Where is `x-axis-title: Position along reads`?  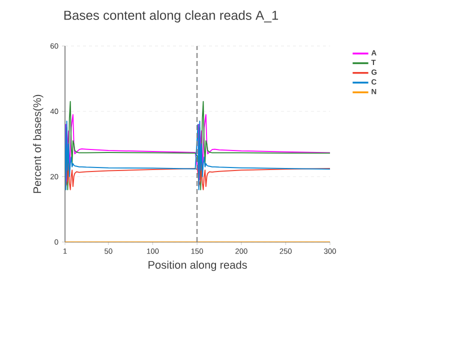
x-axis-title: Position along reads is located at coordinates (197, 265).